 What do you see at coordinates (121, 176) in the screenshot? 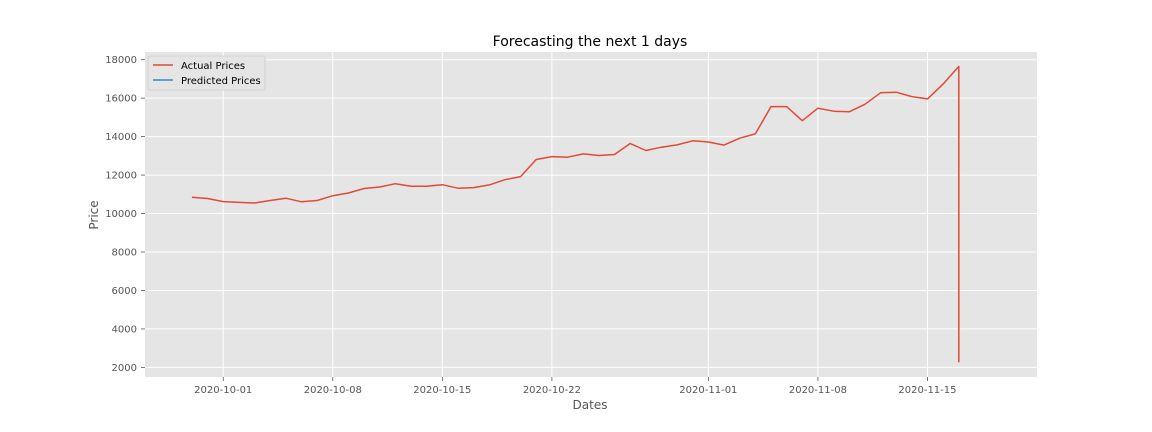
I see `y-tick-label: 12000` at bounding box center [121, 176].